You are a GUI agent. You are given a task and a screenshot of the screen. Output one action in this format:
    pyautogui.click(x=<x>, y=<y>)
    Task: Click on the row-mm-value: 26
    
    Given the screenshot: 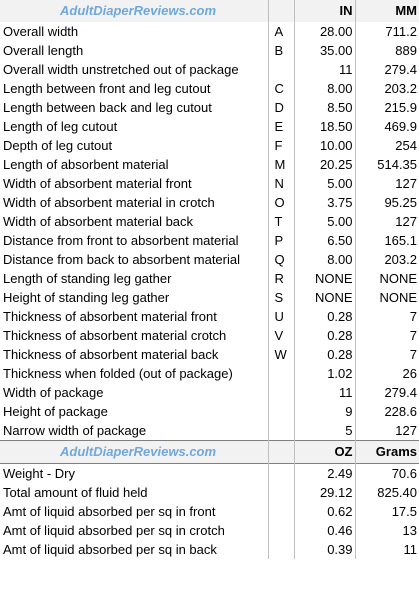 What is the action you would take?
    pyautogui.click(x=409, y=373)
    